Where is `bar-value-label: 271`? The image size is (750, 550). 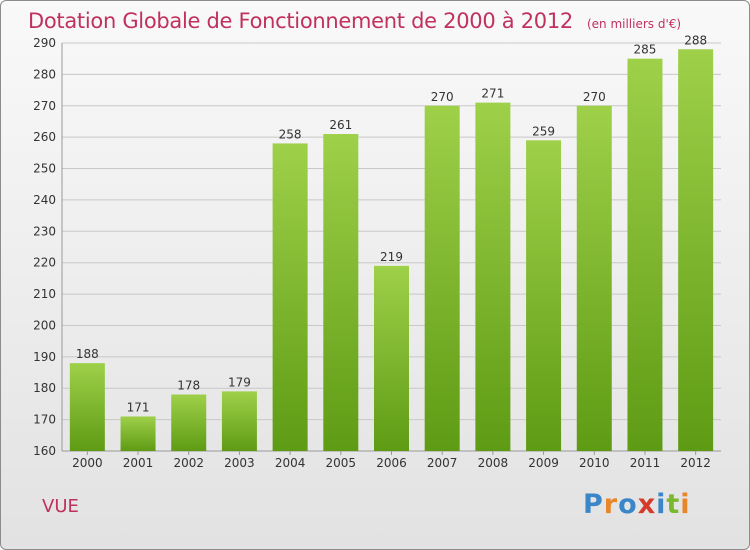 bar-value-label: 271 is located at coordinates (492, 94).